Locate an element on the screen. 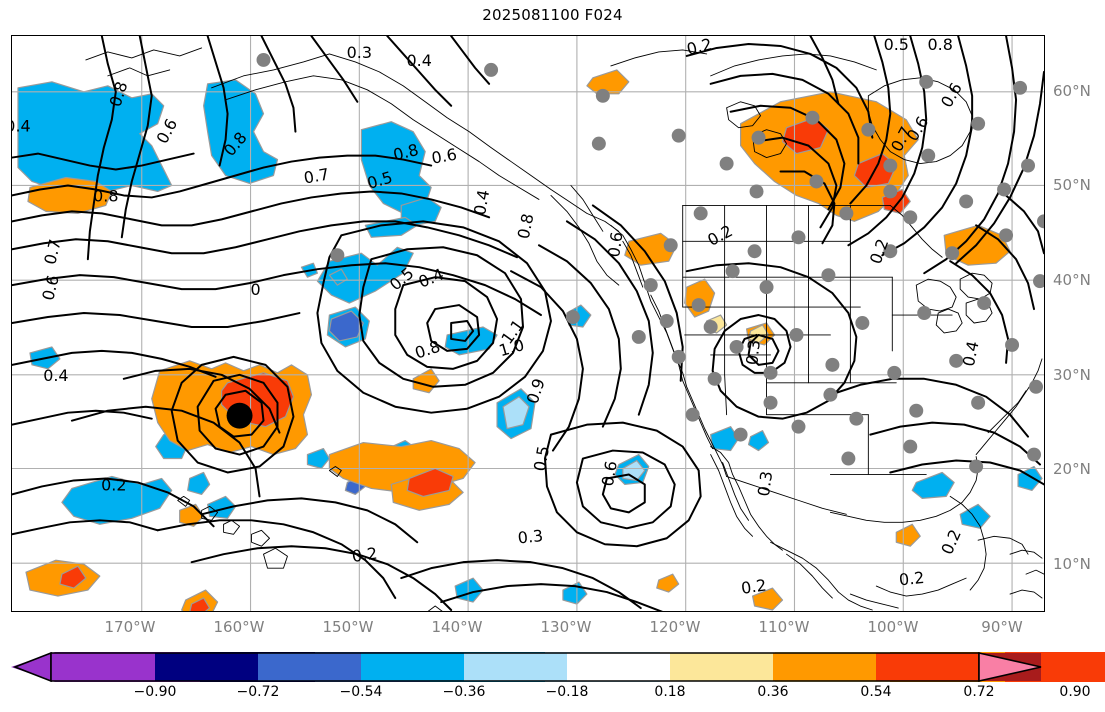  cbar-tick-0.72: 0.72 is located at coordinates (979, 692).